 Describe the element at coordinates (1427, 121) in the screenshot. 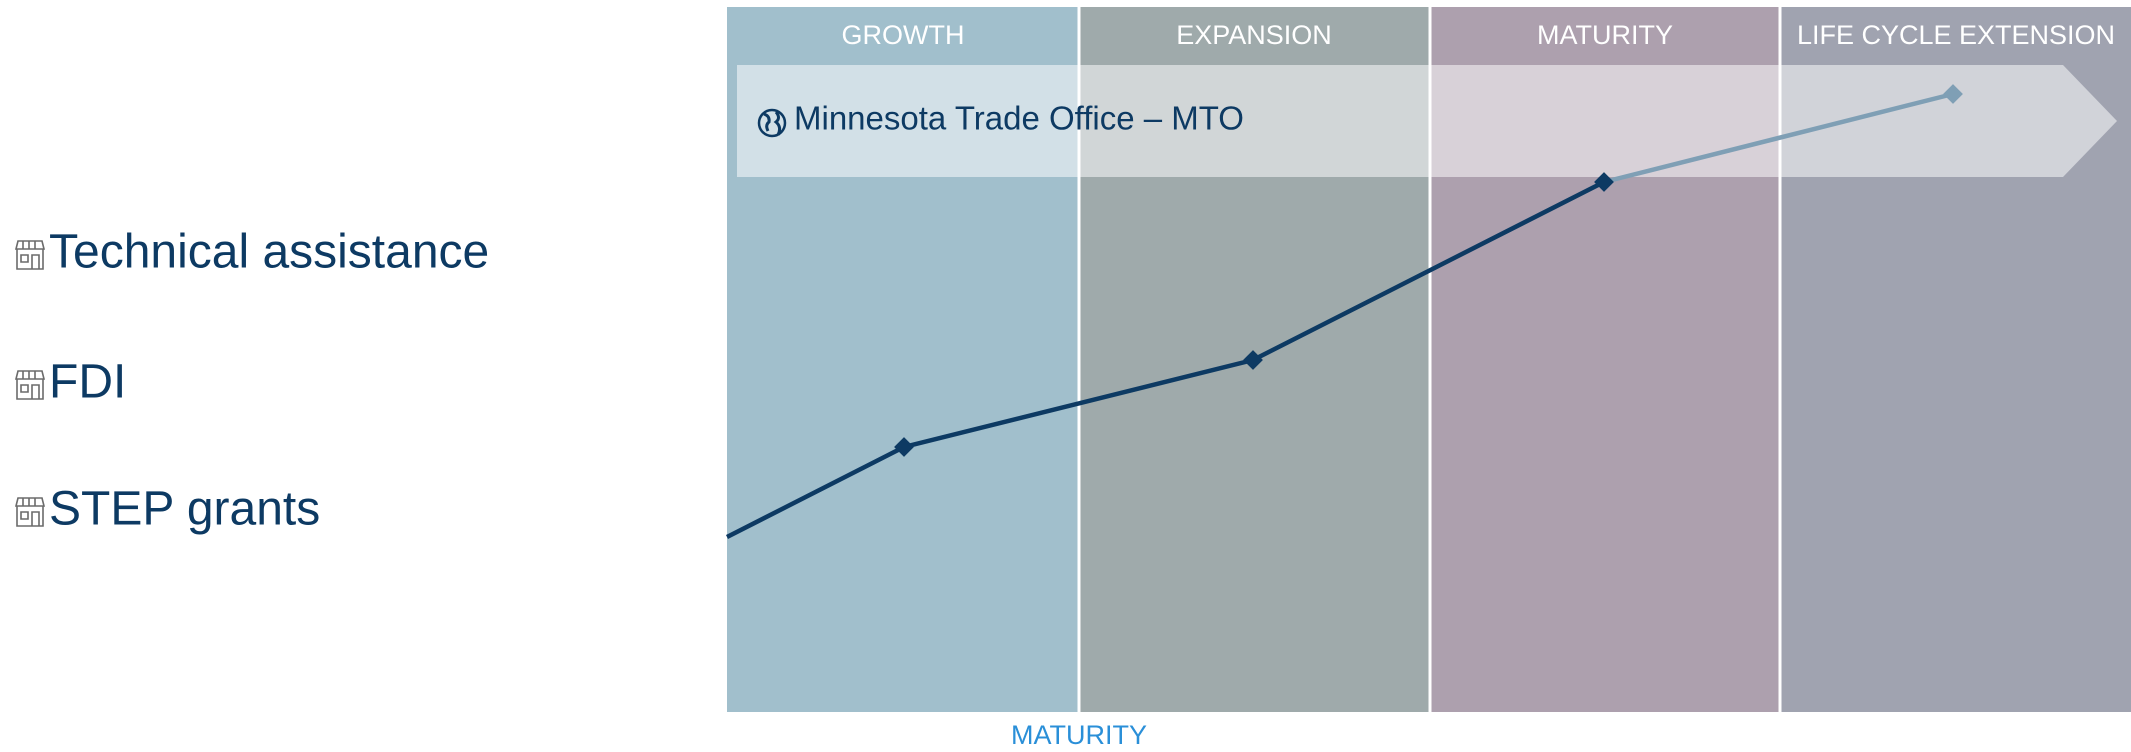

I see `program-arrow` at that location.